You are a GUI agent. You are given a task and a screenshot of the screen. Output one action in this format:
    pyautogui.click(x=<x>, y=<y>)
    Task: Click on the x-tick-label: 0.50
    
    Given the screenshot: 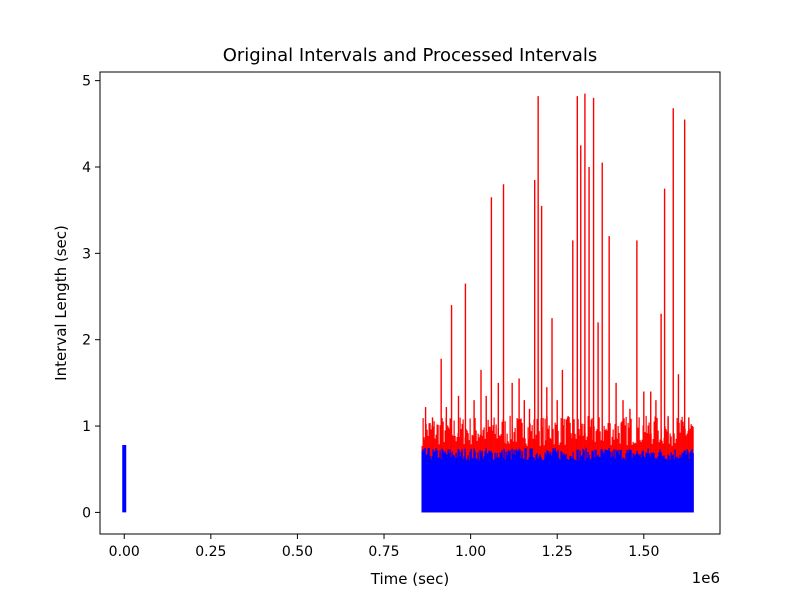 What is the action you would take?
    pyautogui.click(x=297, y=552)
    